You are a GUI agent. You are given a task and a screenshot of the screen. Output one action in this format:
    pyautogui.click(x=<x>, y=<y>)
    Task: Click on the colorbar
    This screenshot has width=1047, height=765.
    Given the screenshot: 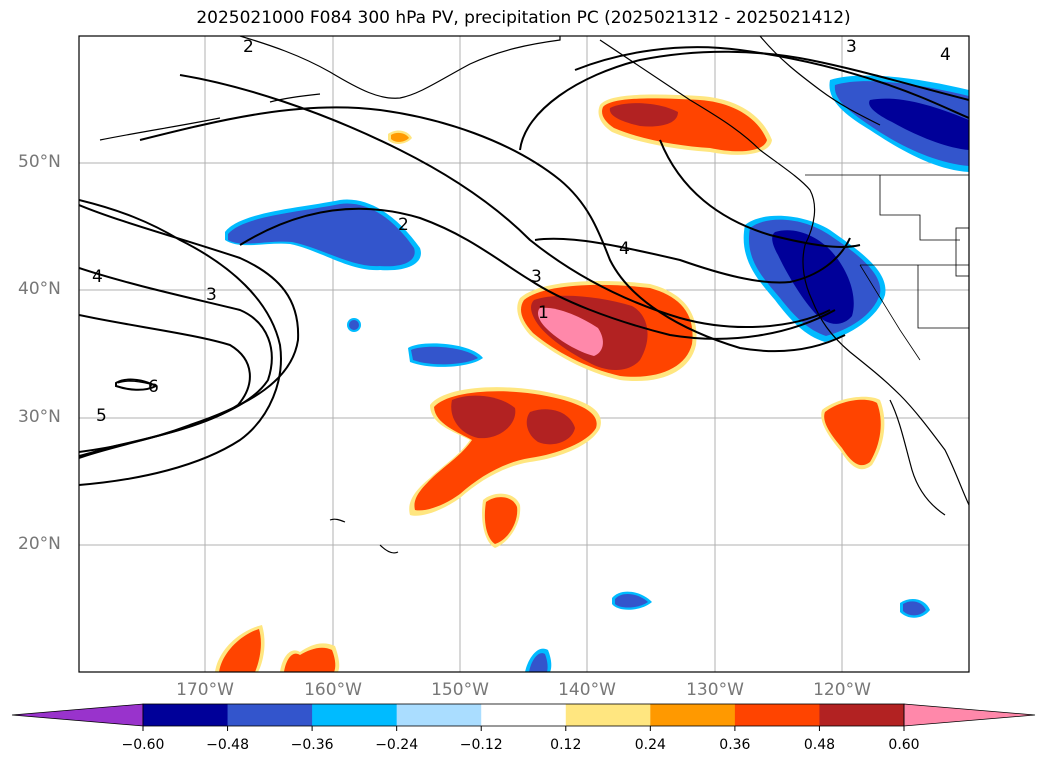 What is the action you would take?
    pyautogui.click(x=523, y=717)
    